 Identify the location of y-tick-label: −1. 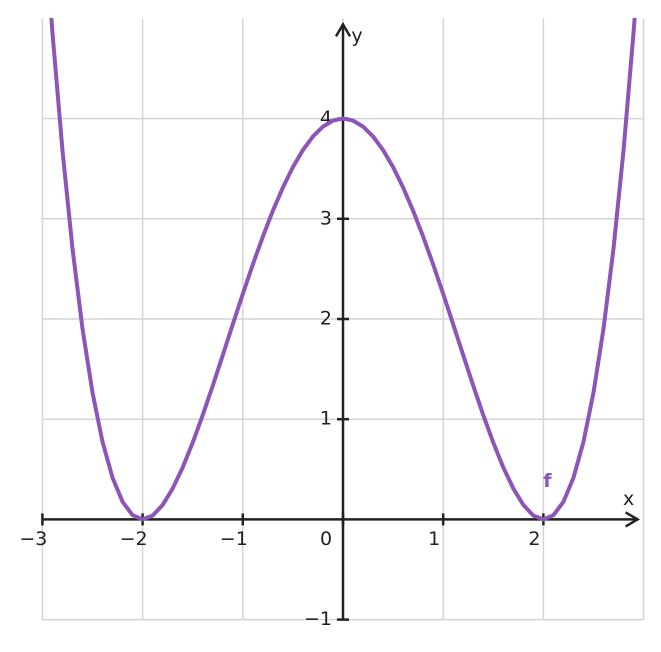
(318, 619).